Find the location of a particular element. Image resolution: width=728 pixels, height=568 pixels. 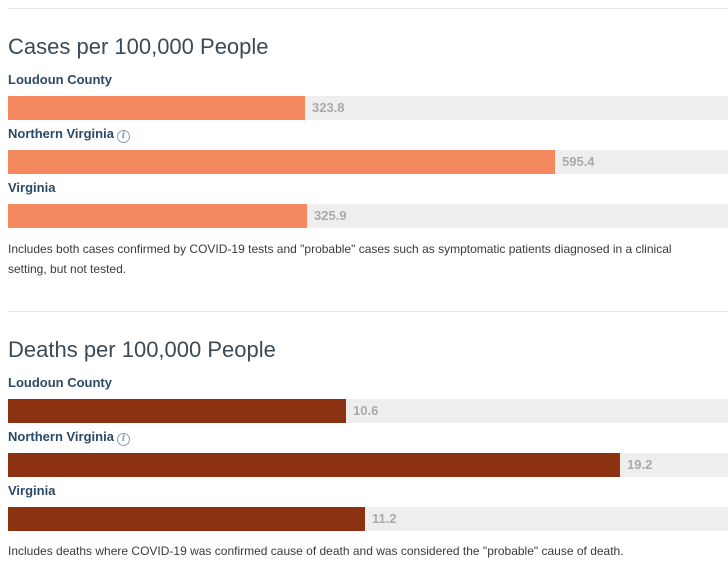

cases-bar-northern-virginia: Northern Virginia i 595.4 is located at coordinates (368, 151).